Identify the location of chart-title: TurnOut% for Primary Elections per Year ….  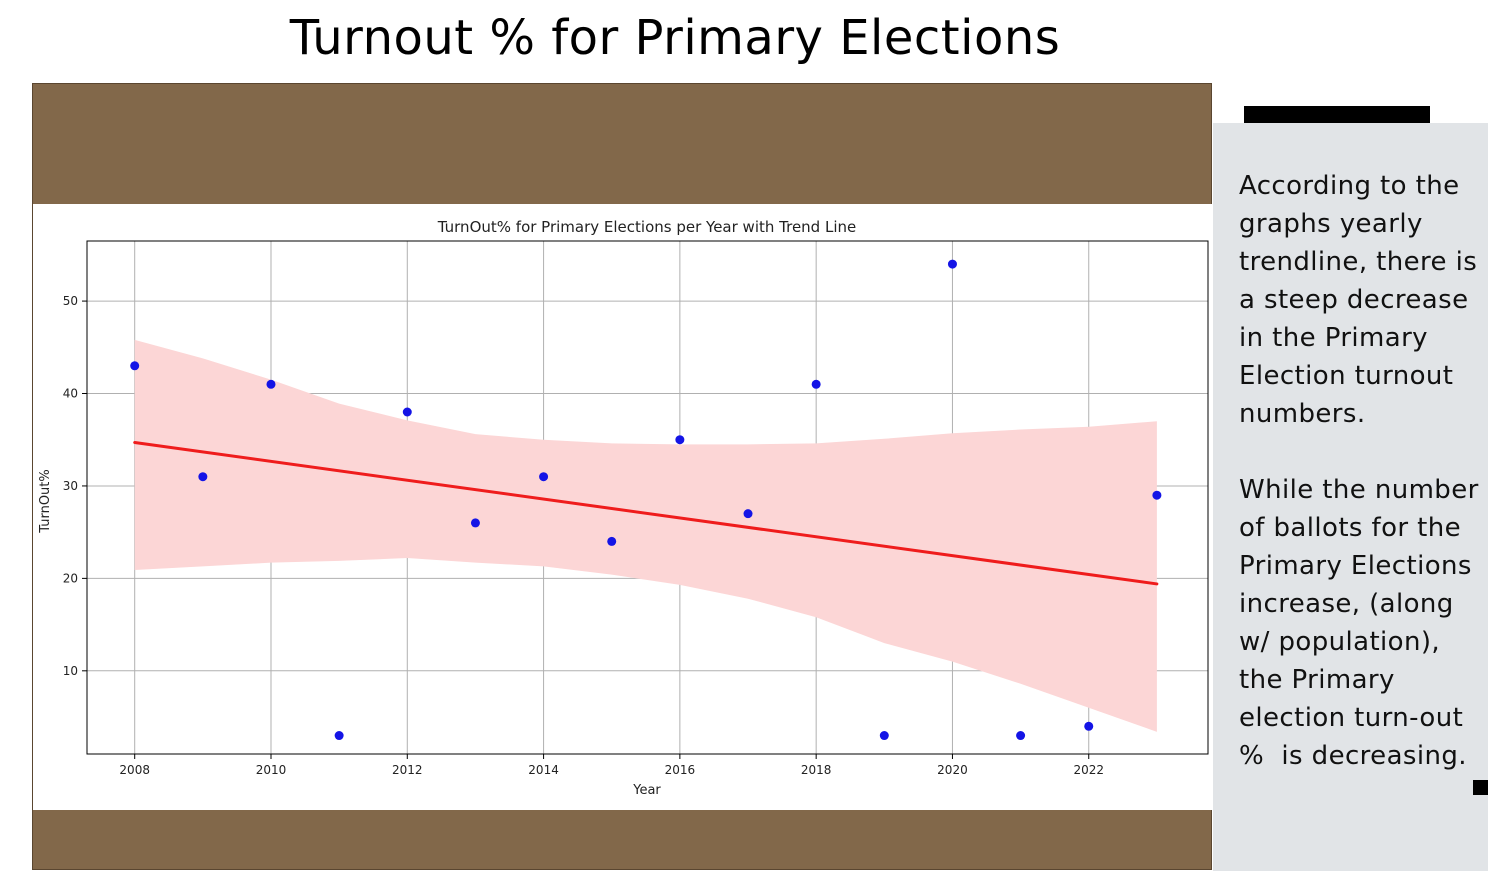
(646, 227).